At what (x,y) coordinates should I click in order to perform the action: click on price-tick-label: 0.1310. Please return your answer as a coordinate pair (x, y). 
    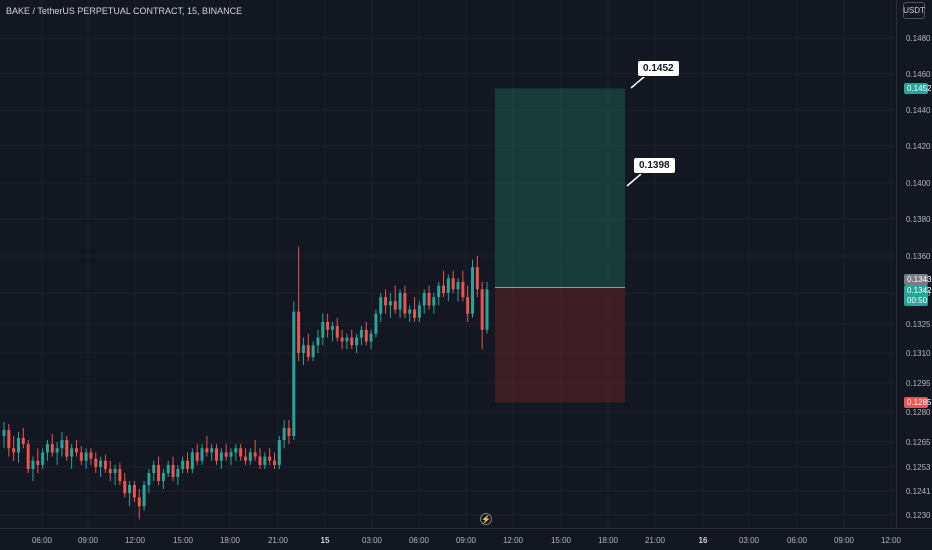
    Looking at the image, I should click on (918, 353).